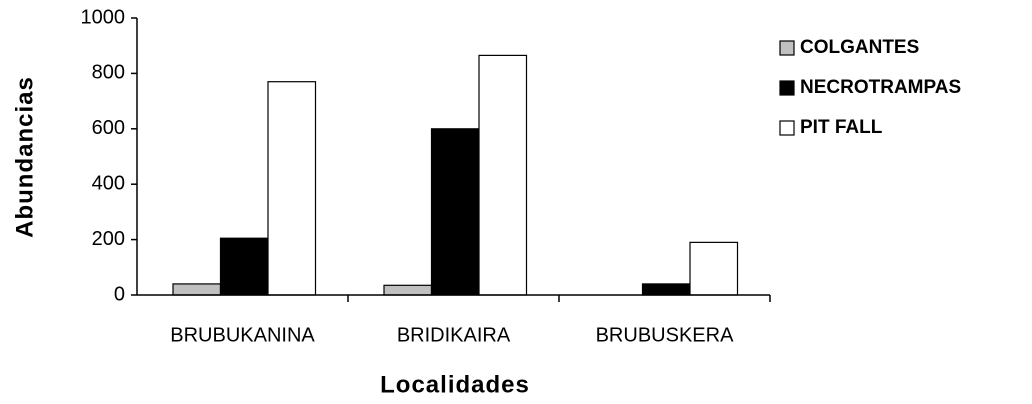 This screenshot has width=1032, height=404. What do you see at coordinates (454, 335) in the screenshot?
I see `x-tick-label: BRIDIKAIRA` at bounding box center [454, 335].